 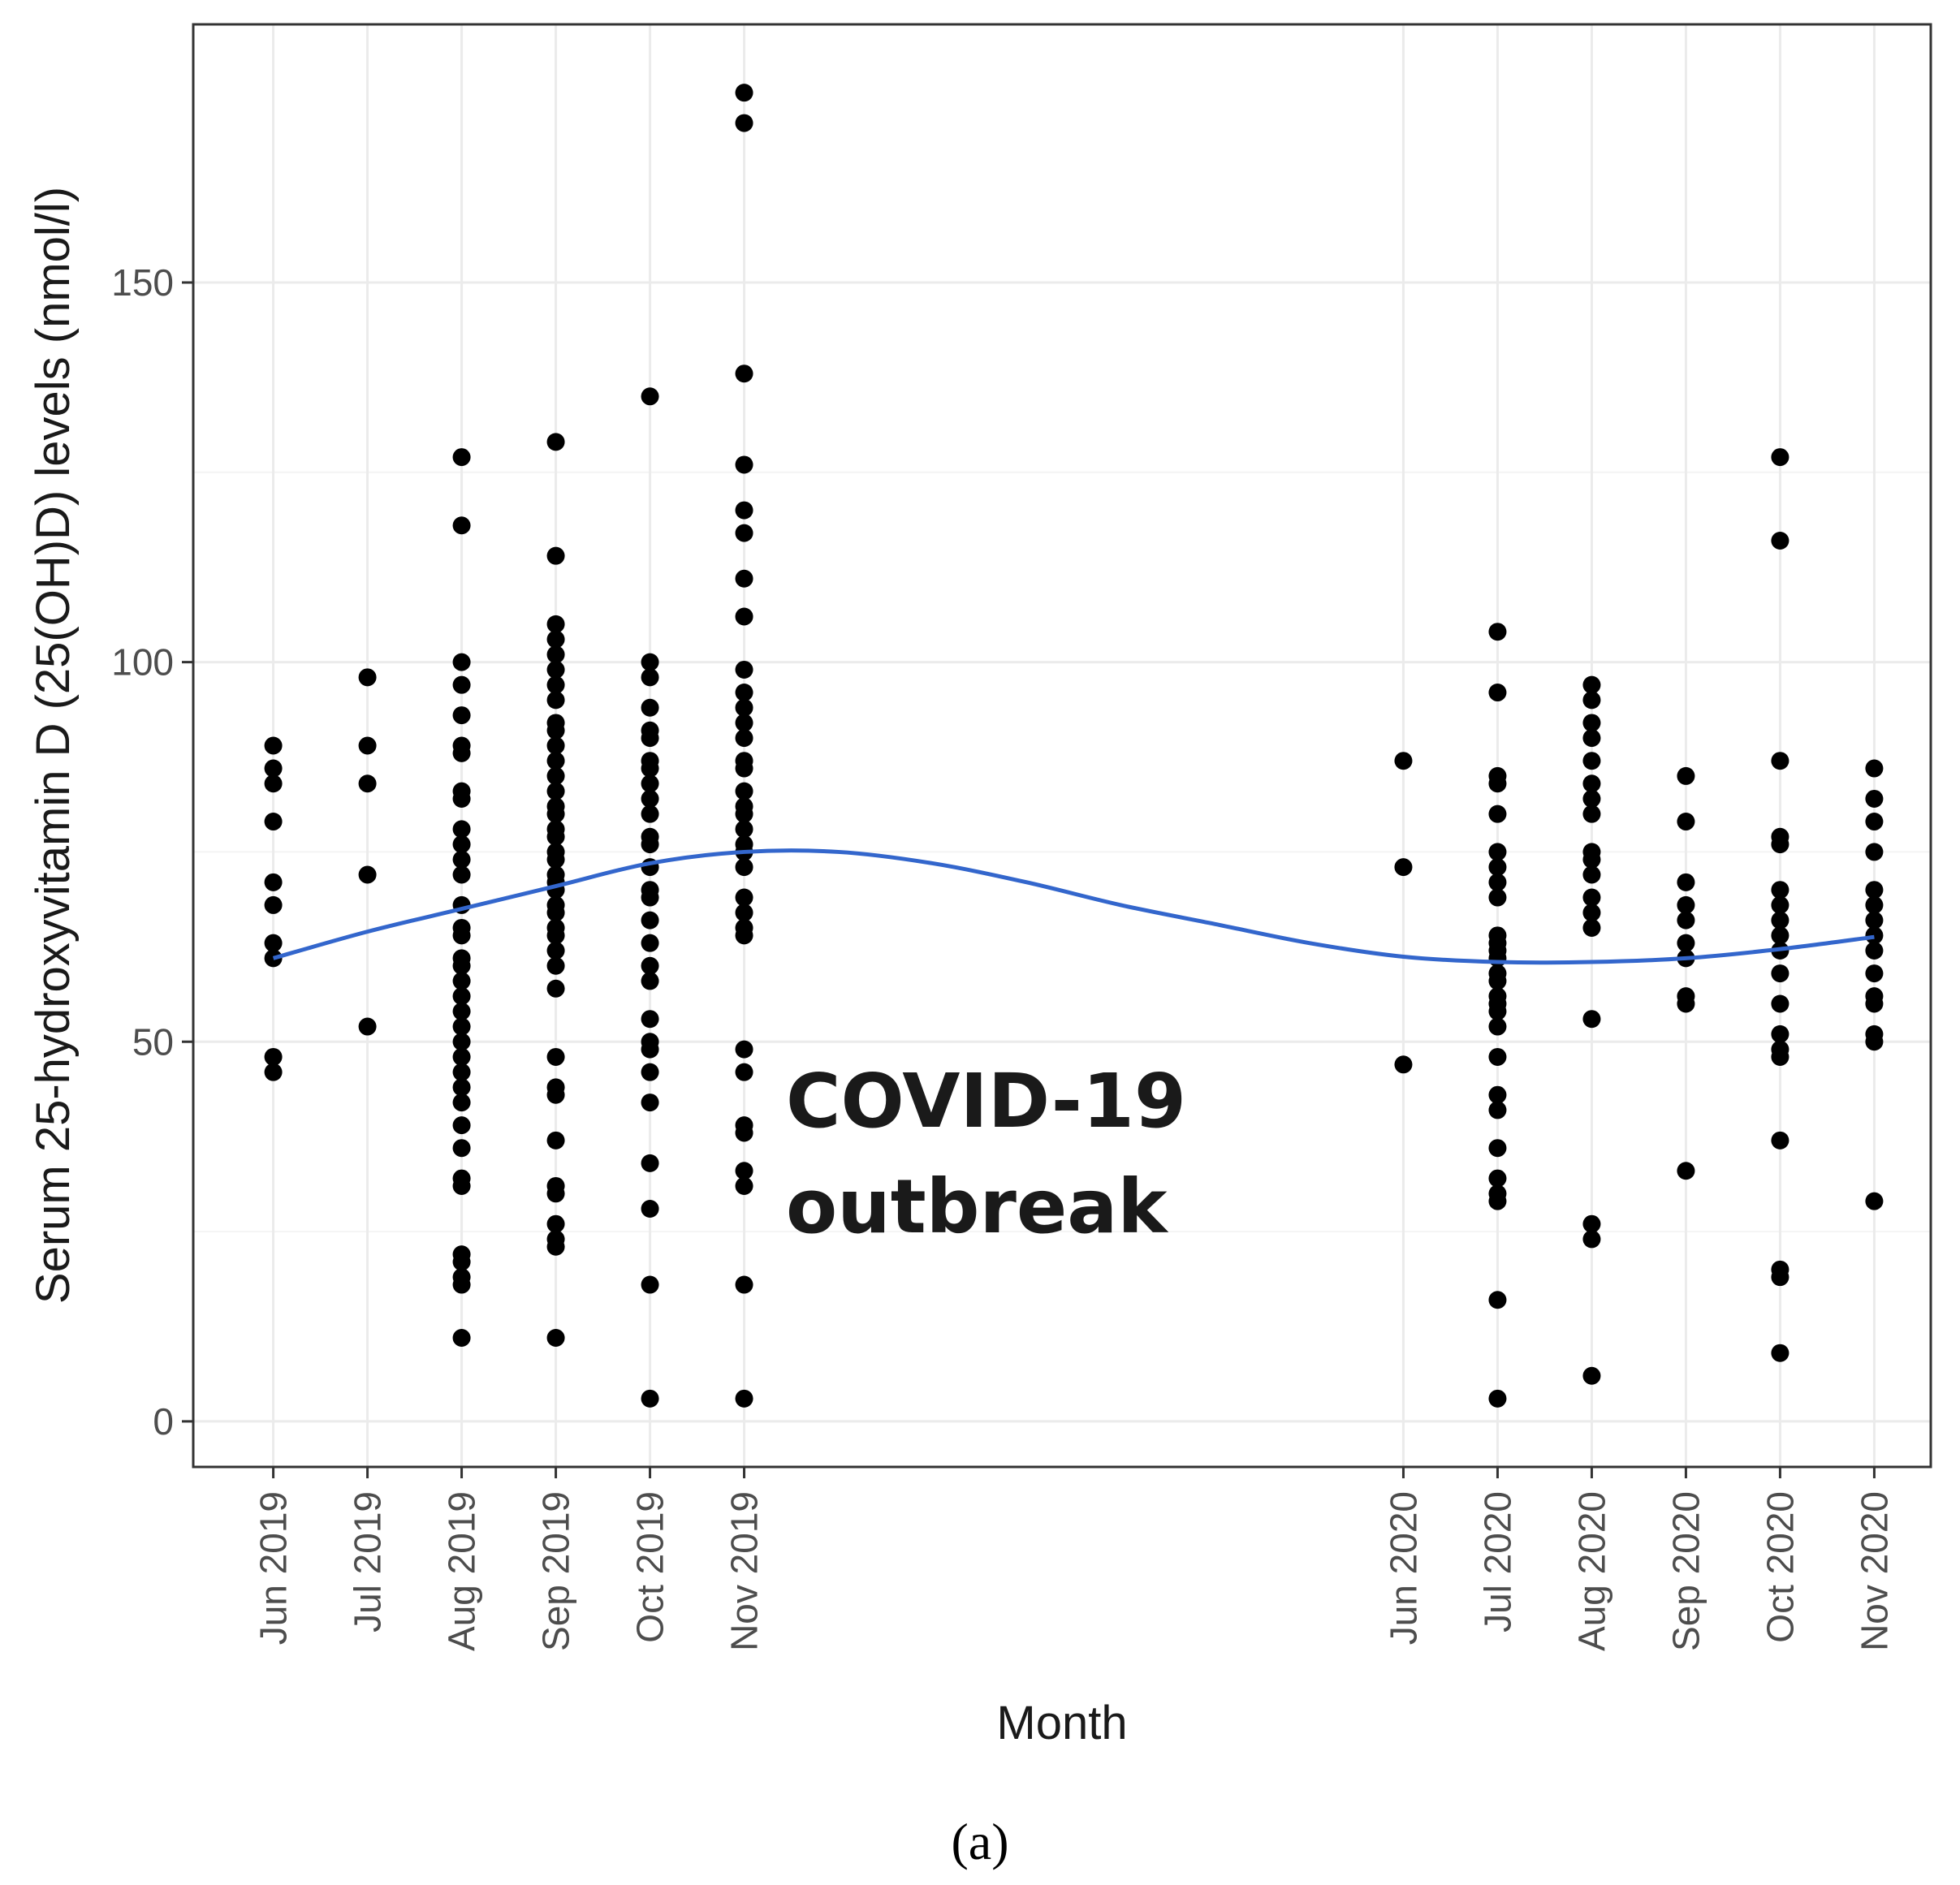 What do you see at coordinates (1403, 913) in the screenshot?
I see `series-jun-2020` at bounding box center [1403, 913].